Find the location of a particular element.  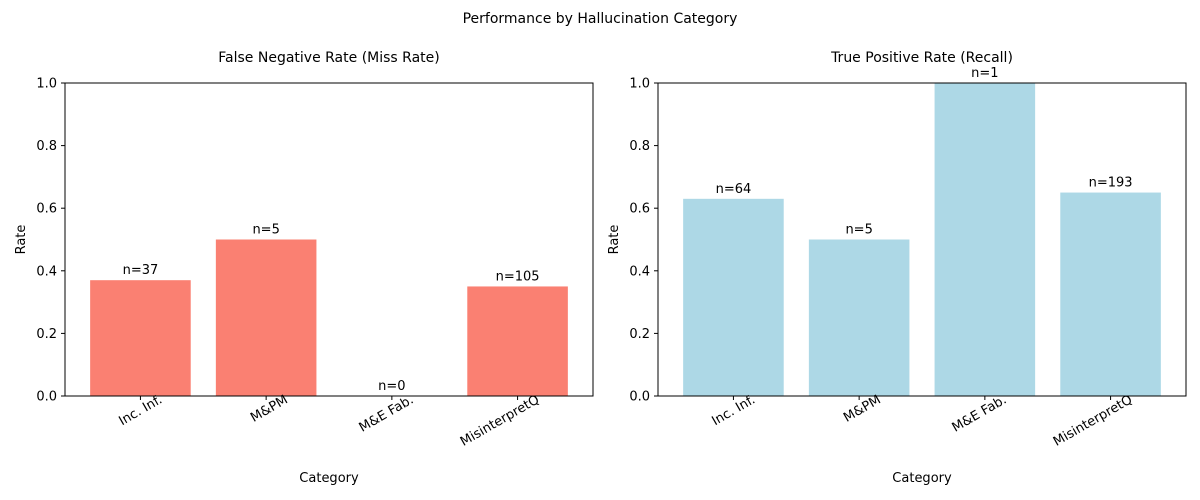

bar-count-label: n=193 is located at coordinates (1111, 183).